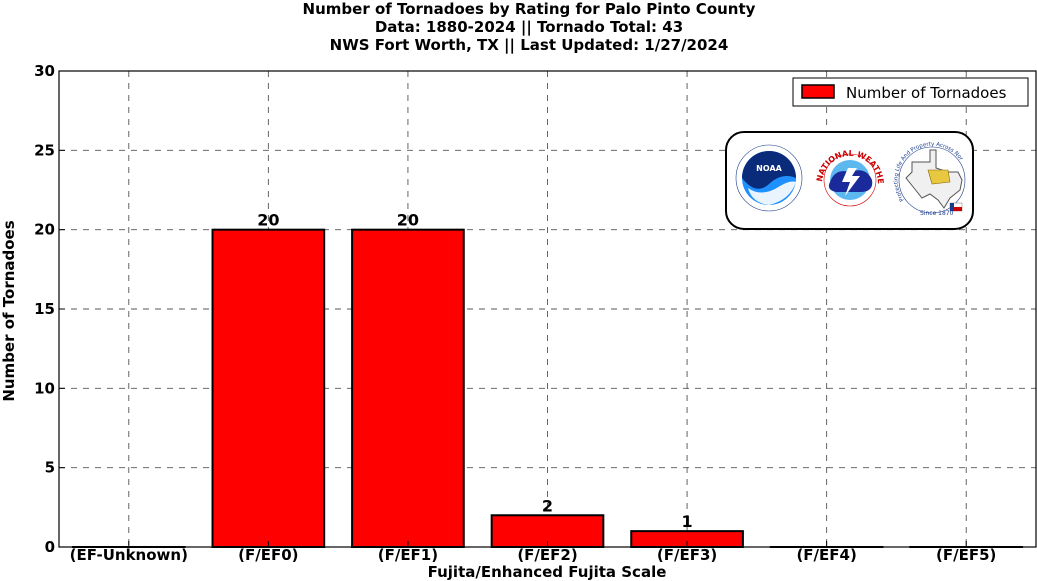 The height and width of the screenshot is (581, 1037). I want to click on x-tick-label: (F/EF2), so click(547, 555).